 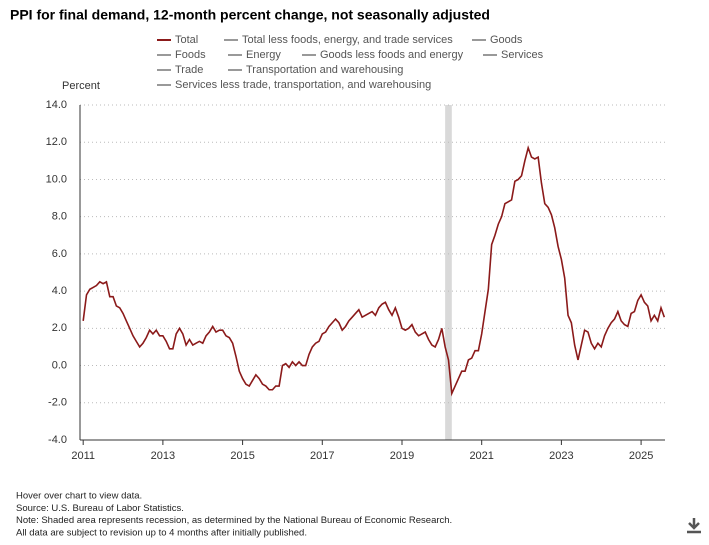 I want to click on legend-label: Goods, so click(x=506, y=40).